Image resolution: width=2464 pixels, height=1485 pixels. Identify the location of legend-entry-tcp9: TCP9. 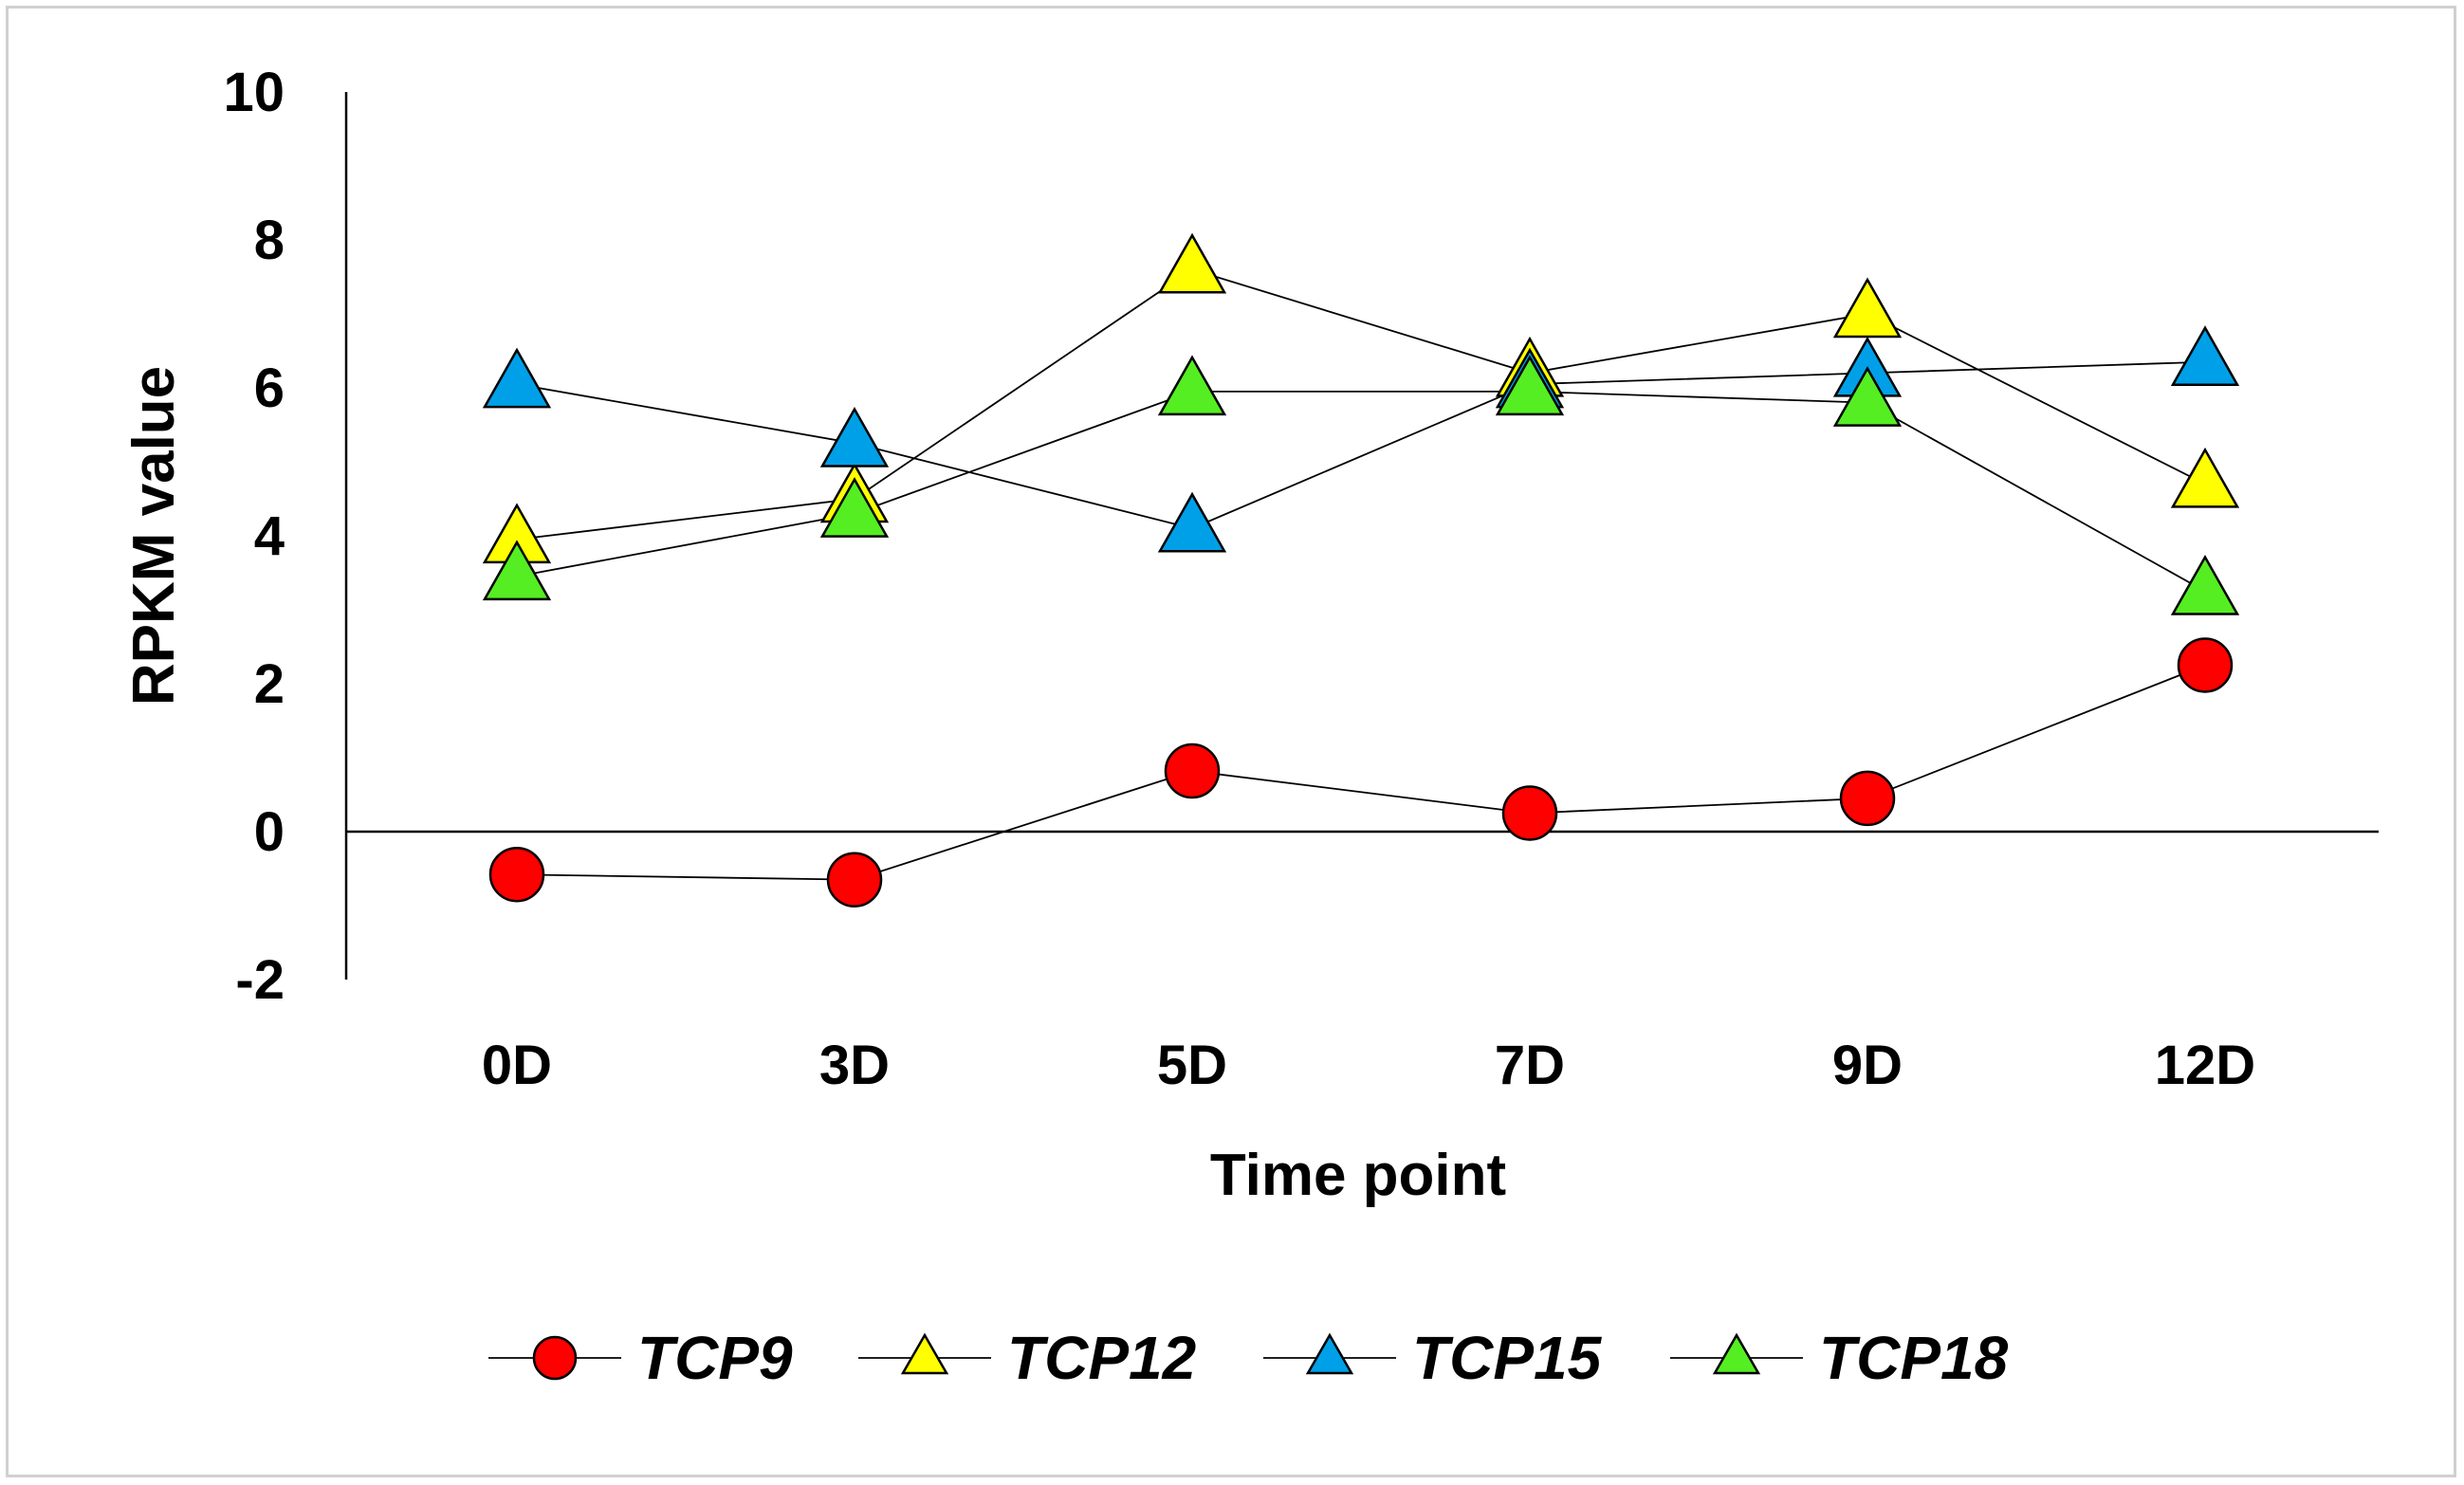
(640, 1358).